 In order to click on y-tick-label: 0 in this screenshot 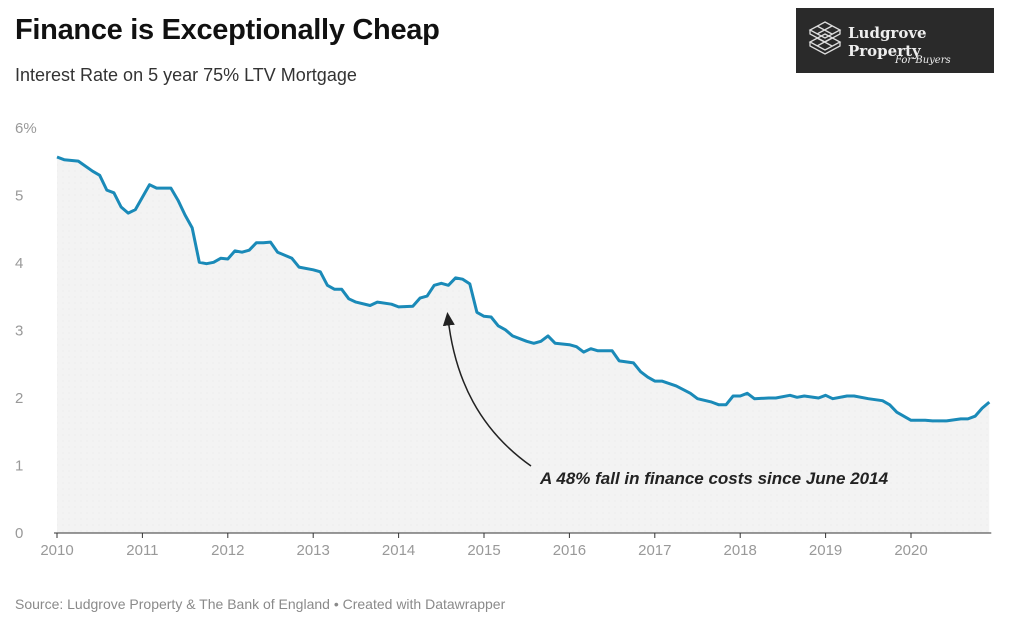, I will do `click(19, 533)`.